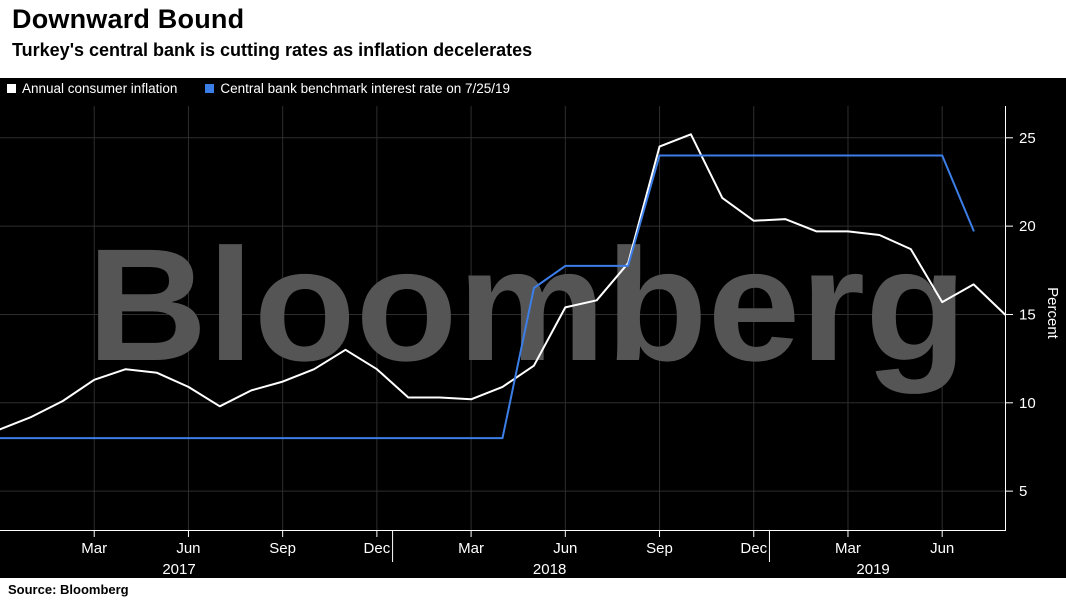 This screenshot has width=1066, height=600. What do you see at coordinates (549, 569) in the screenshot?
I see `year-label: 2018` at bounding box center [549, 569].